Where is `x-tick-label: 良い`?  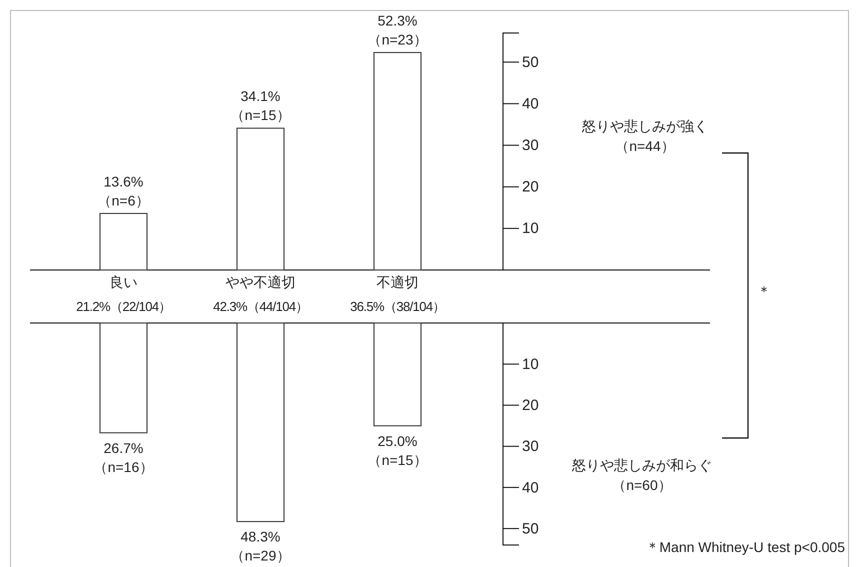 x-tick-label: 良い is located at coordinates (124, 282).